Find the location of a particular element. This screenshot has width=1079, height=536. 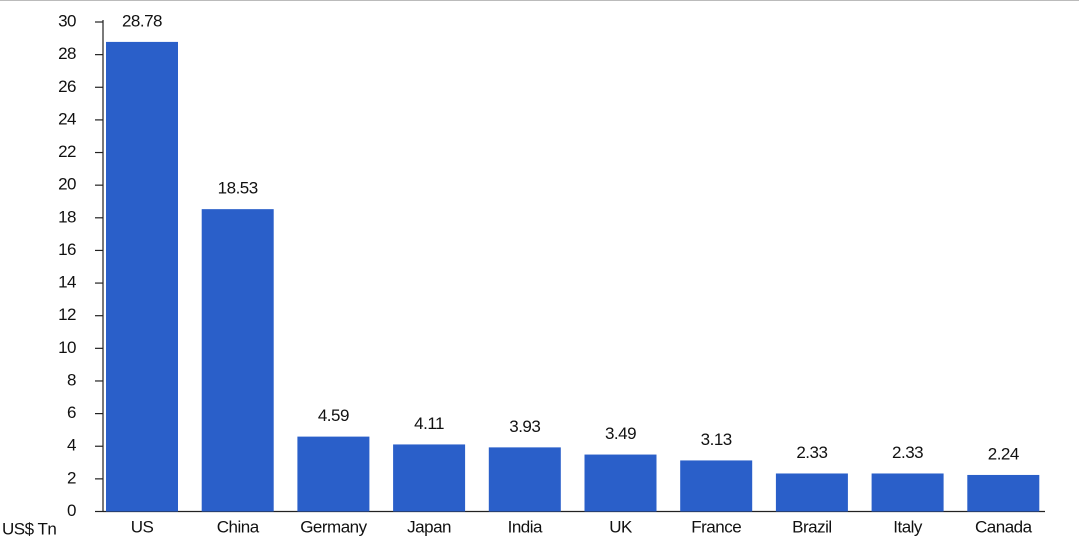

value-label: 4.11 is located at coordinates (429, 423).